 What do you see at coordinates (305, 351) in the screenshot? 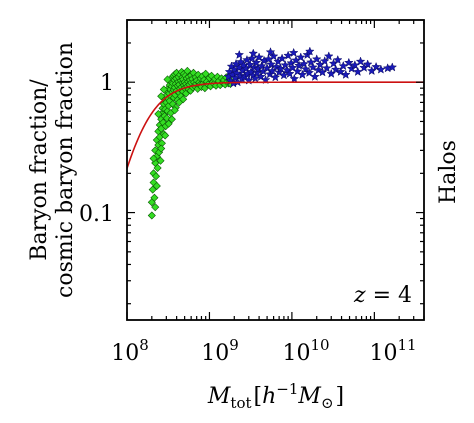
I see `x-tick-label-1e10: 10¹⁰` at bounding box center [305, 351].